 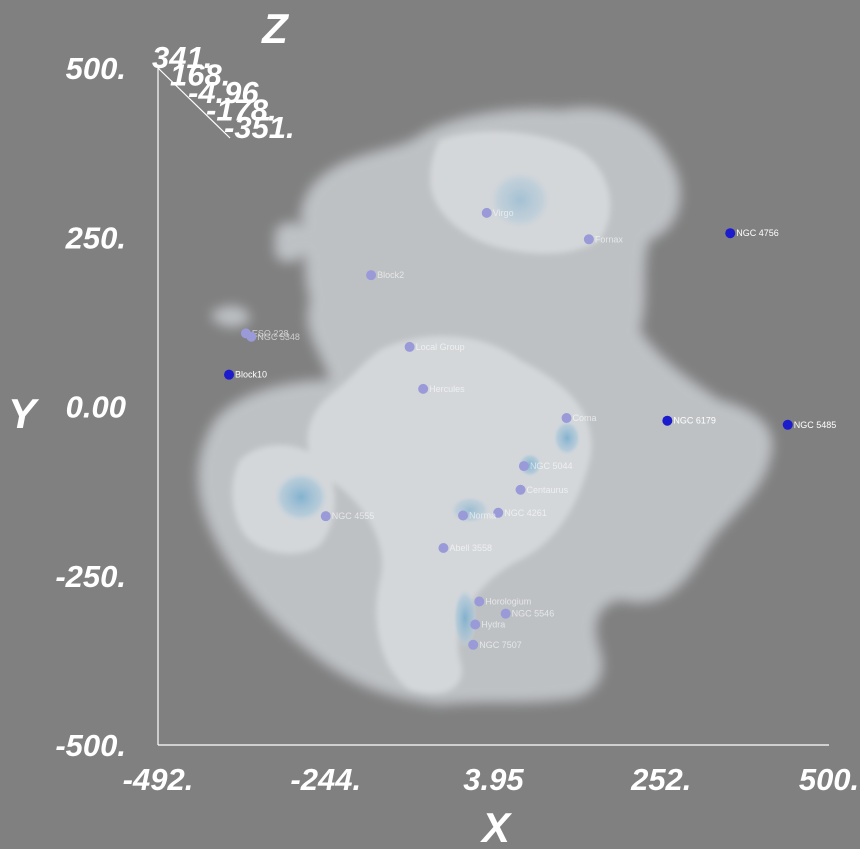 I want to click on data-point-label: Virgo, so click(x=503, y=213).